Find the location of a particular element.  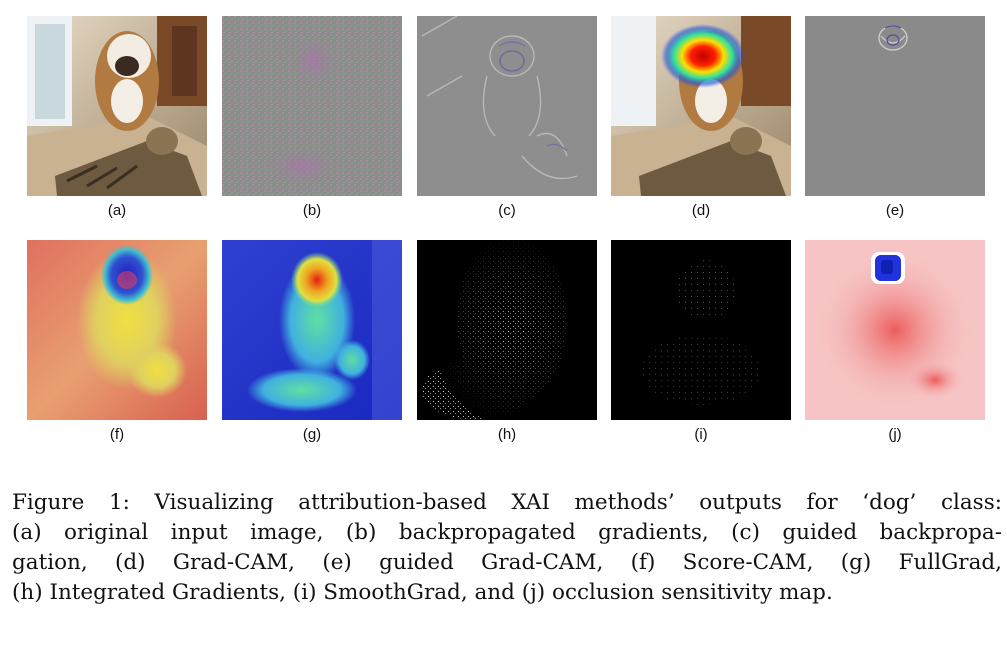

panel-label: (c) is located at coordinates (507, 210).